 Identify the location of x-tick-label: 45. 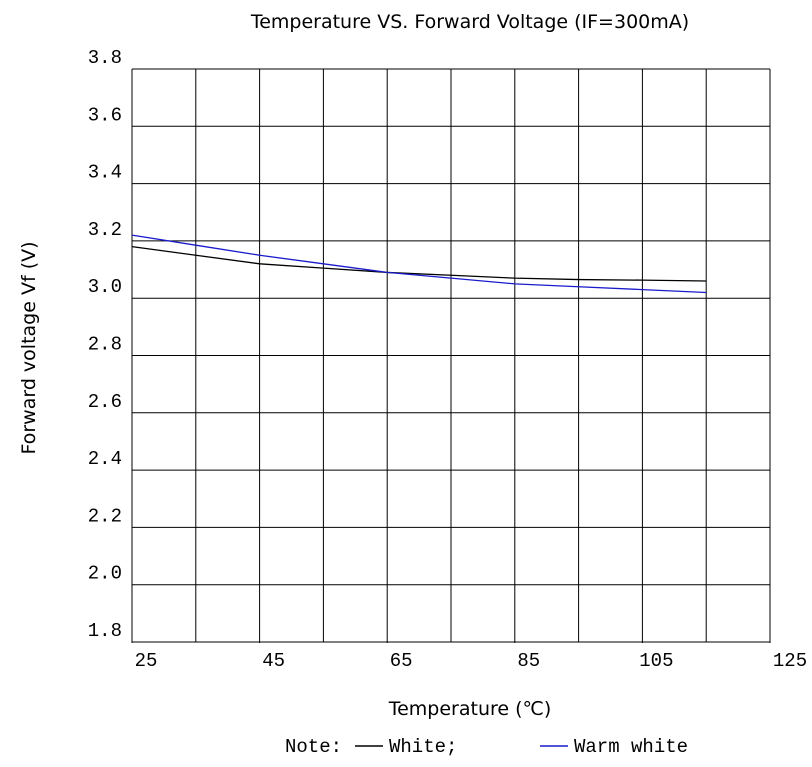
(273, 661).